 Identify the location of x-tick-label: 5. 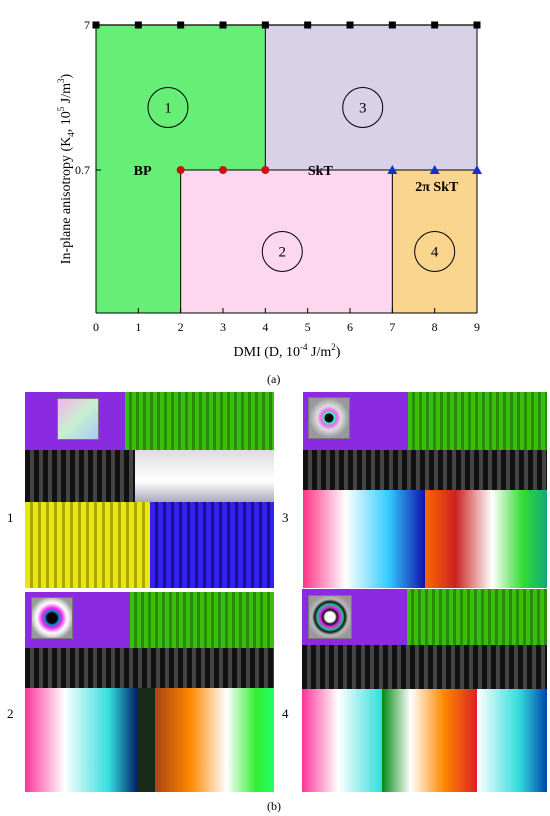
(308, 327).